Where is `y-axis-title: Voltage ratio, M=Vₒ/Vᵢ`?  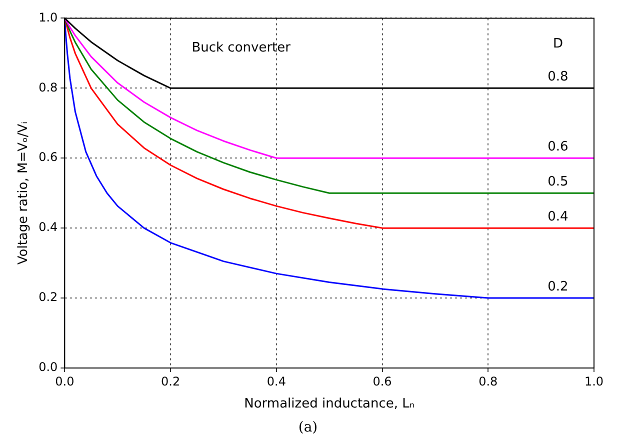 y-axis-title: Voltage ratio, M=Vₒ/Vᵢ is located at coordinates (24, 193).